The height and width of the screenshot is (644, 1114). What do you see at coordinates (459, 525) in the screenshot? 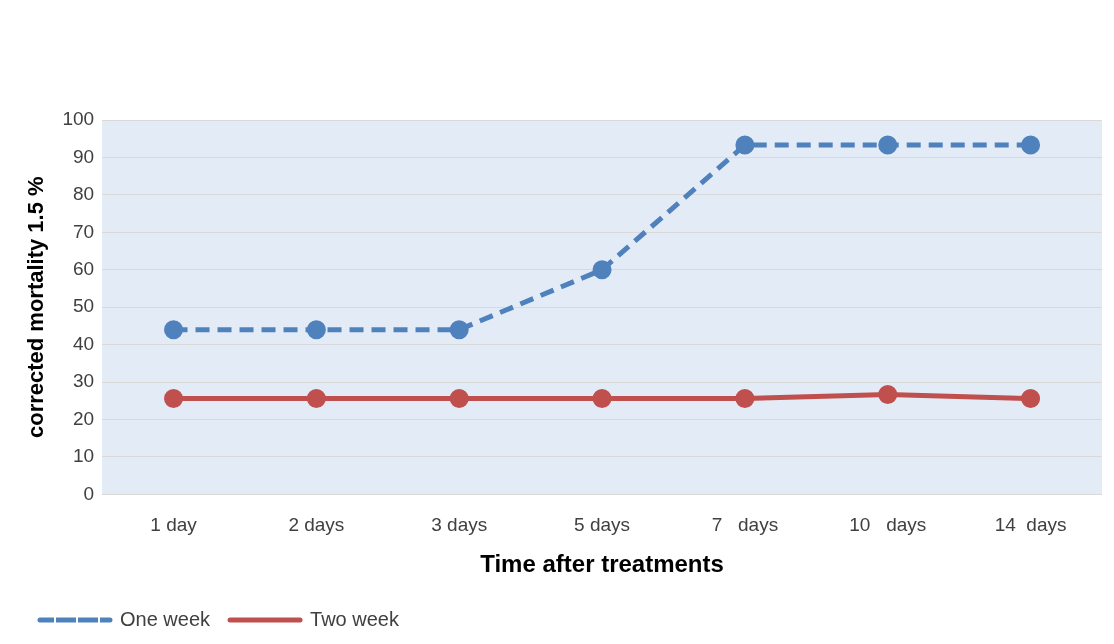
I see `x-tick-label: 3 days` at bounding box center [459, 525].